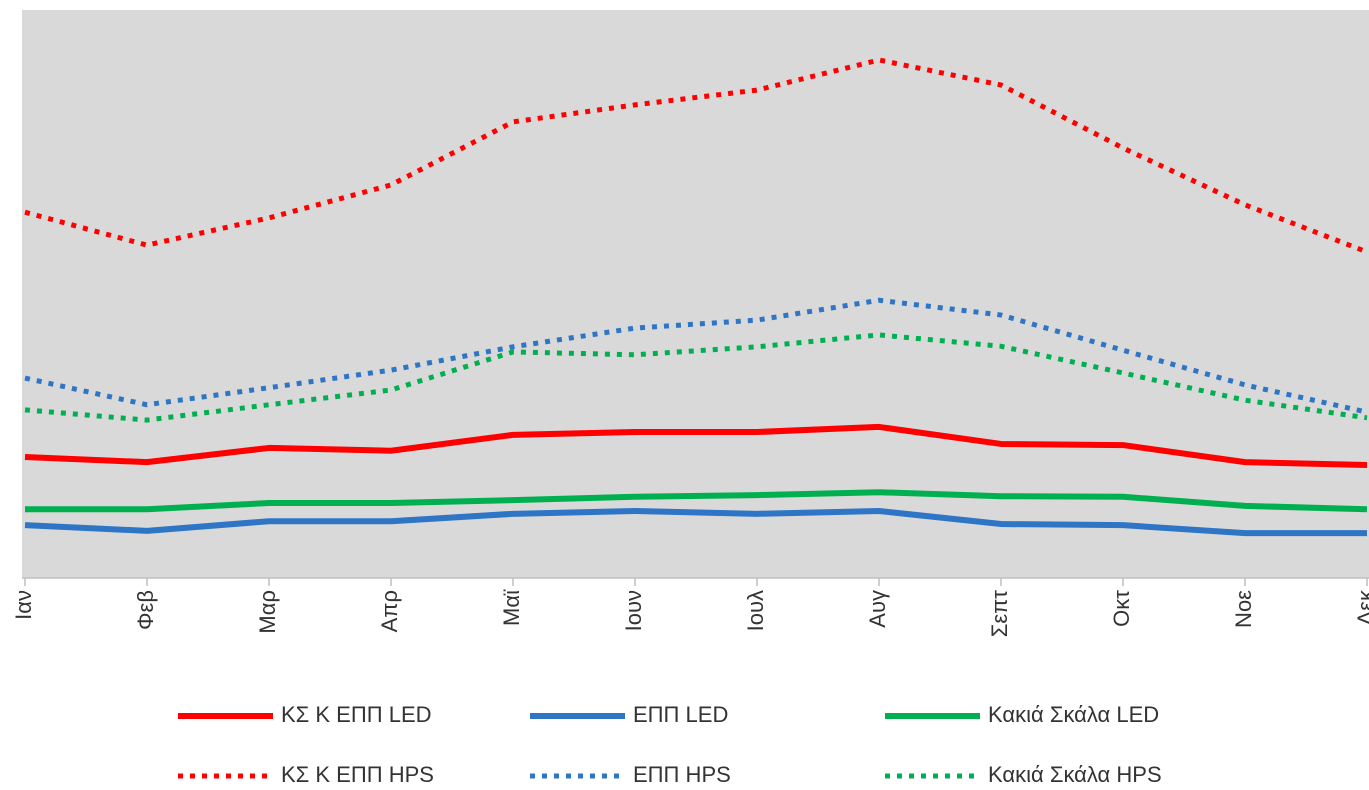 The image size is (1369, 790). I want to click on x-tick-label: Μαϊ, so click(511, 607).